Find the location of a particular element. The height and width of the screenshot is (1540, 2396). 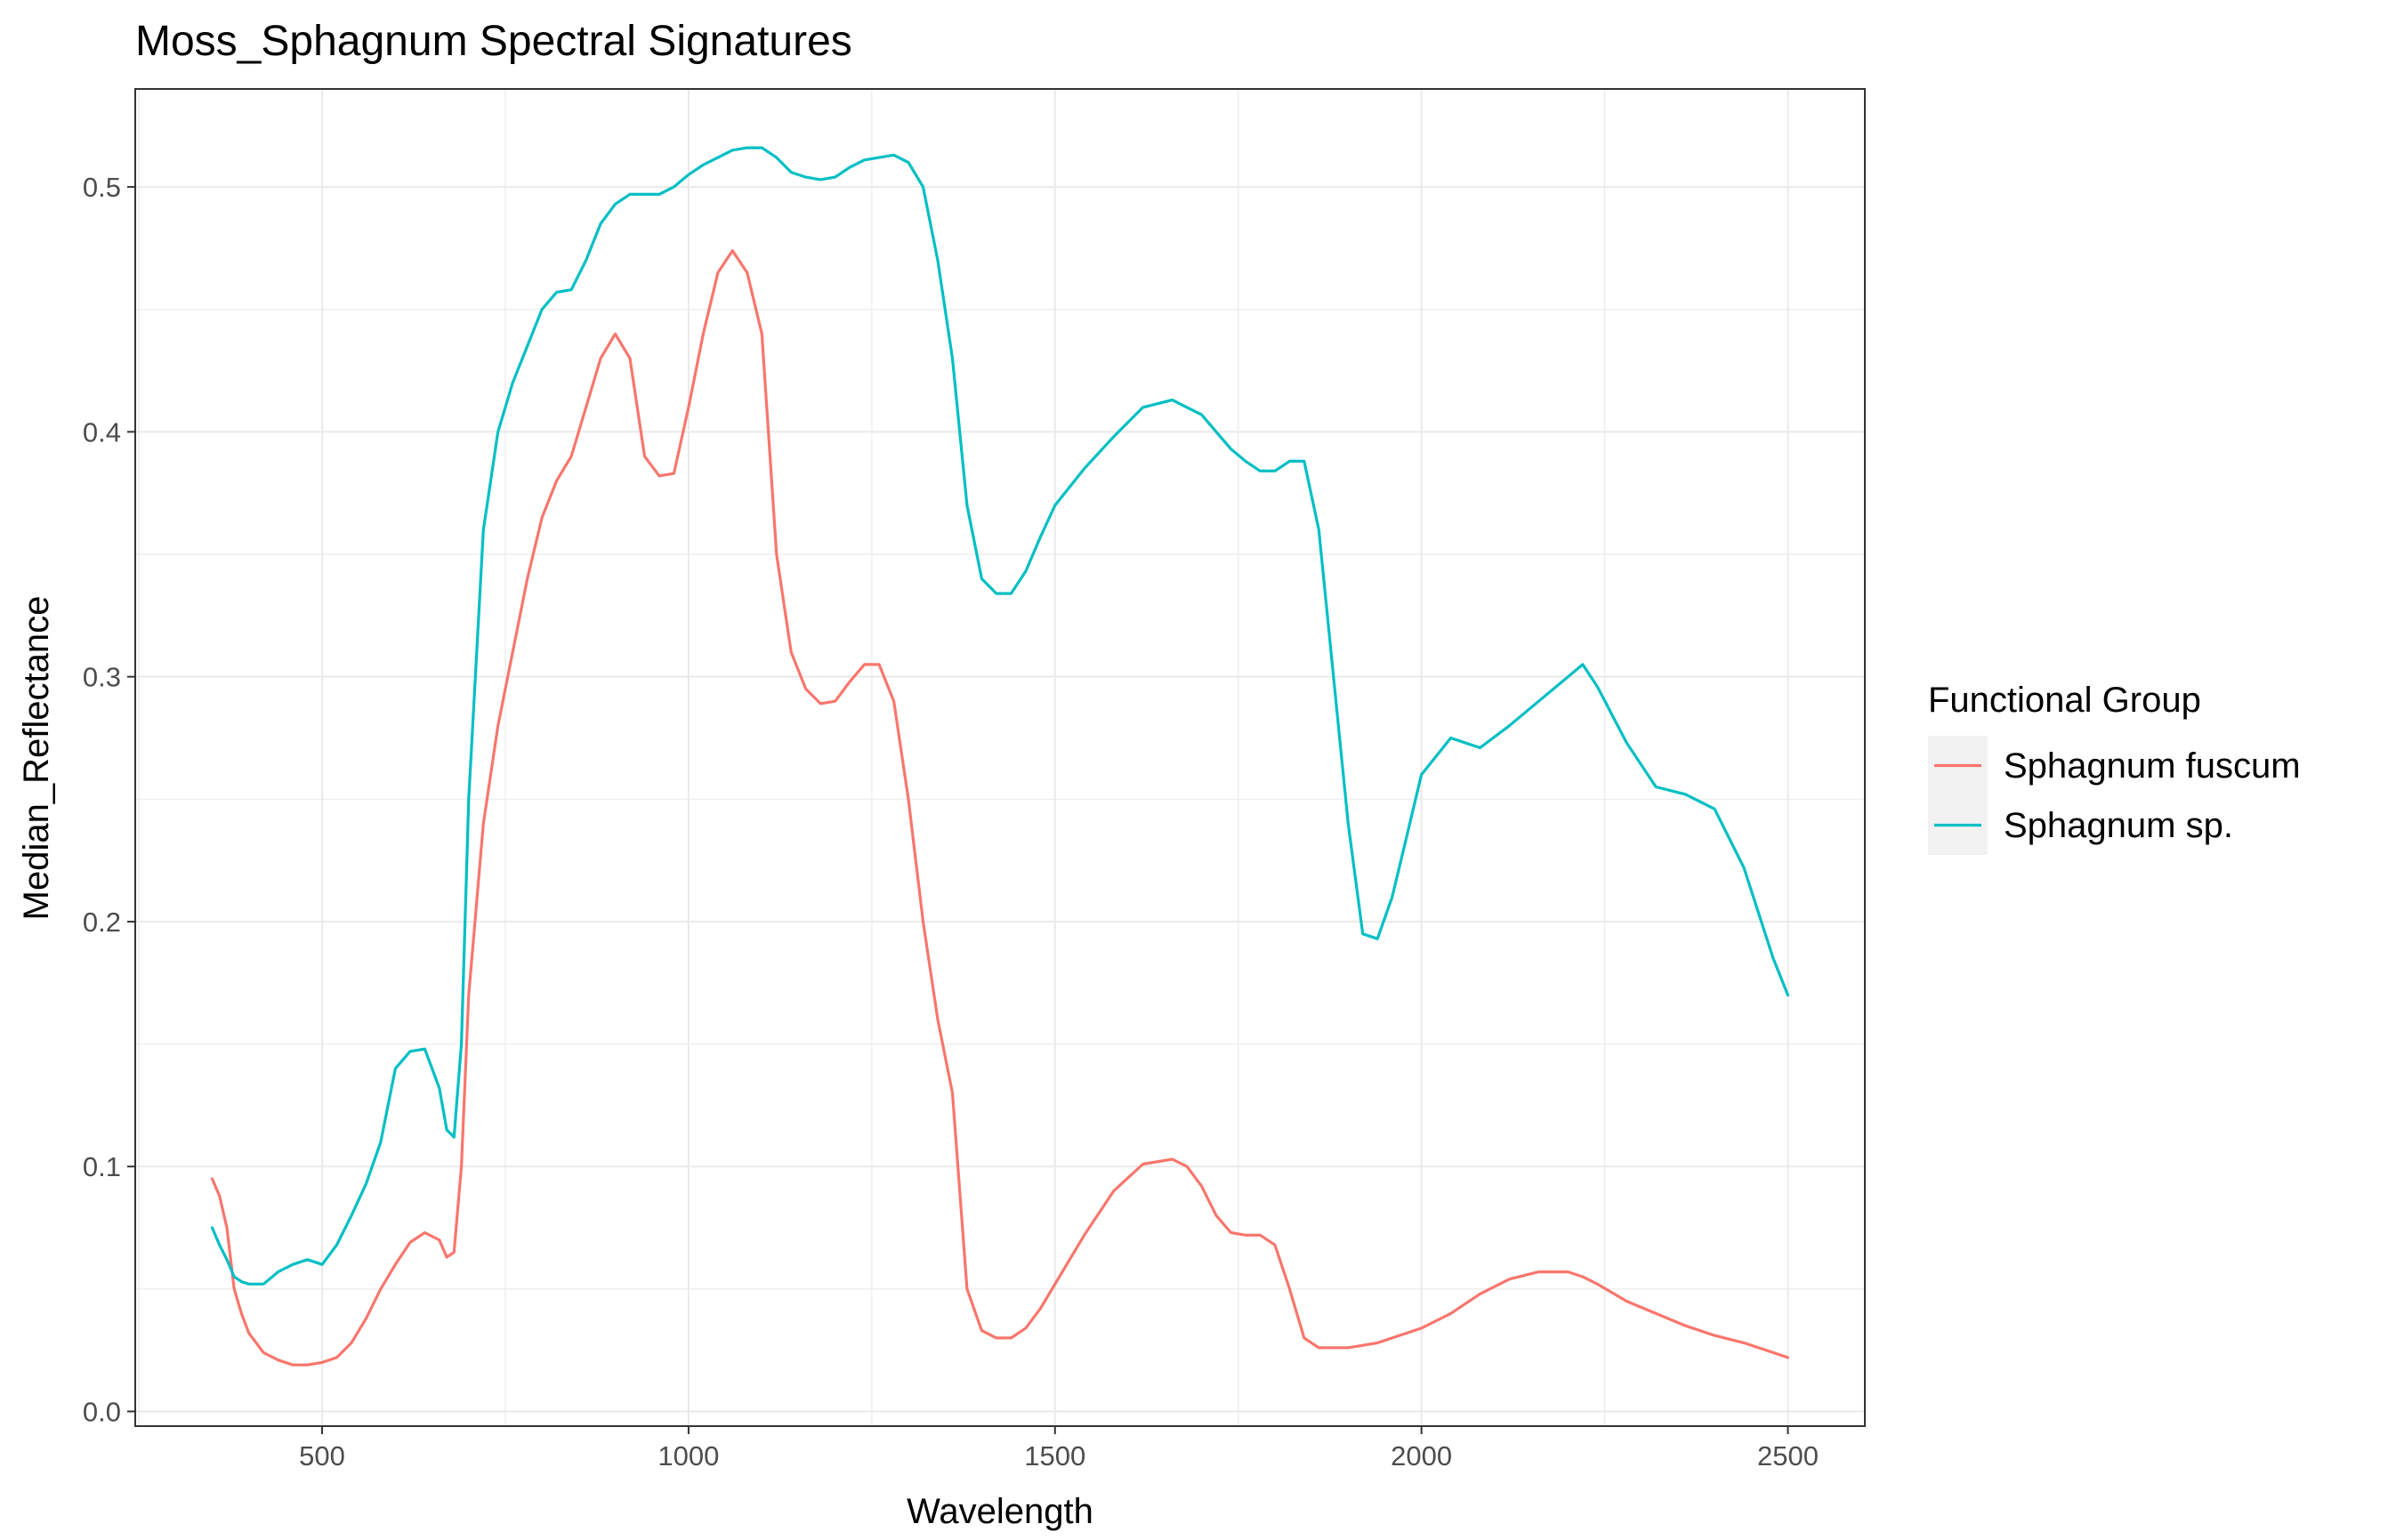

y-tick-label: 0.1 is located at coordinates (102, 1166).